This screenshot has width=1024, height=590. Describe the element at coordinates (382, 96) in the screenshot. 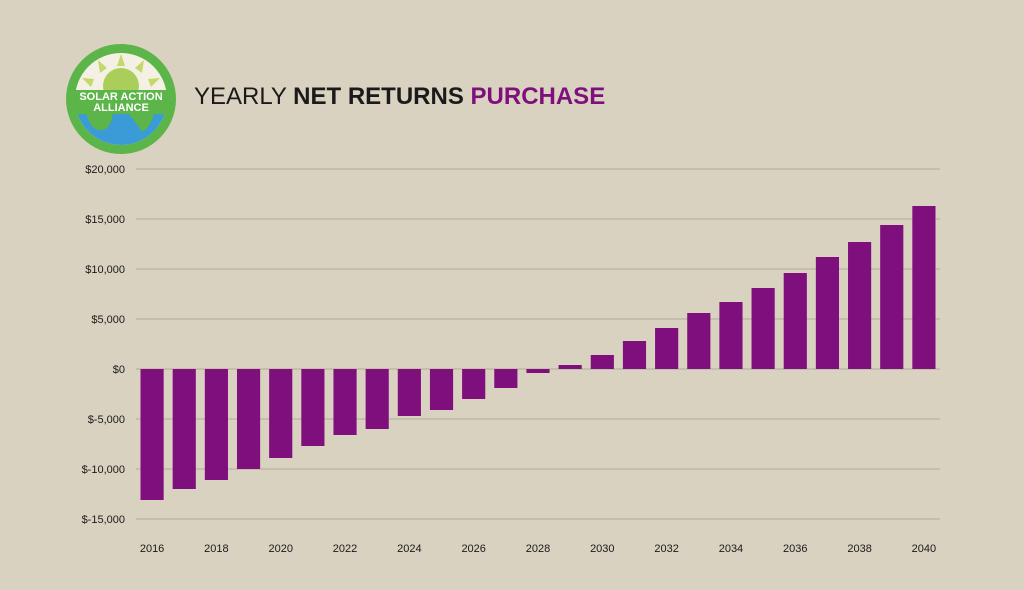

I see `title-part-net-returns: NET RETURNS` at that location.